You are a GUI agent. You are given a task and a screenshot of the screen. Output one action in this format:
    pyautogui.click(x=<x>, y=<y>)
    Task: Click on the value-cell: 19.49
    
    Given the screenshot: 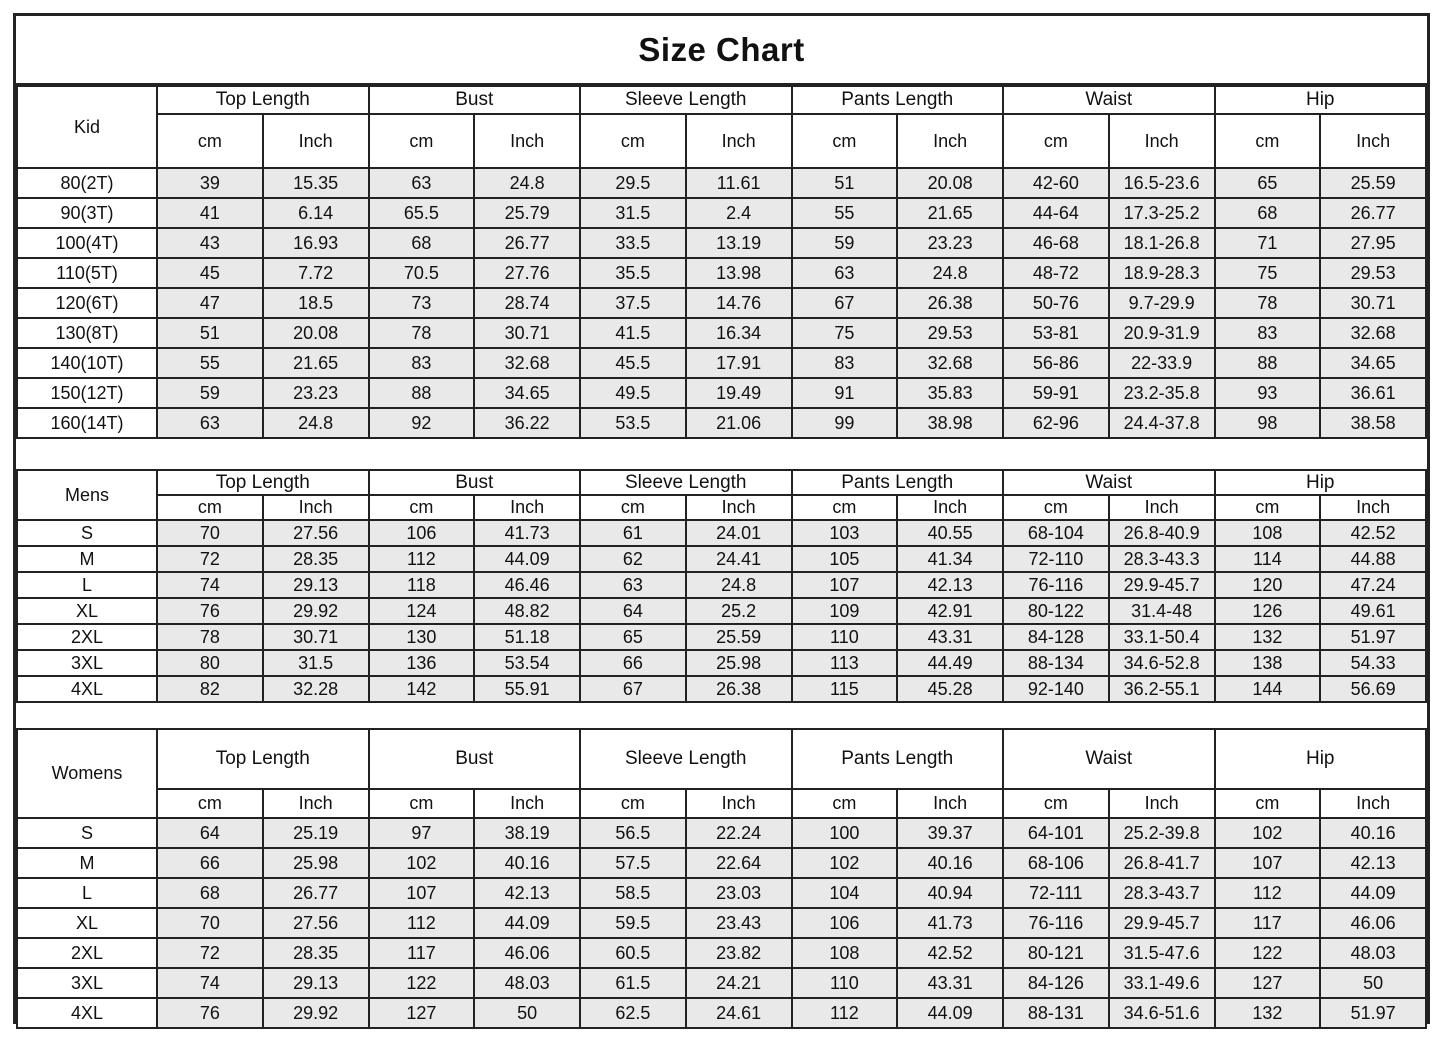 What is the action you would take?
    pyautogui.click(x=738, y=393)
    